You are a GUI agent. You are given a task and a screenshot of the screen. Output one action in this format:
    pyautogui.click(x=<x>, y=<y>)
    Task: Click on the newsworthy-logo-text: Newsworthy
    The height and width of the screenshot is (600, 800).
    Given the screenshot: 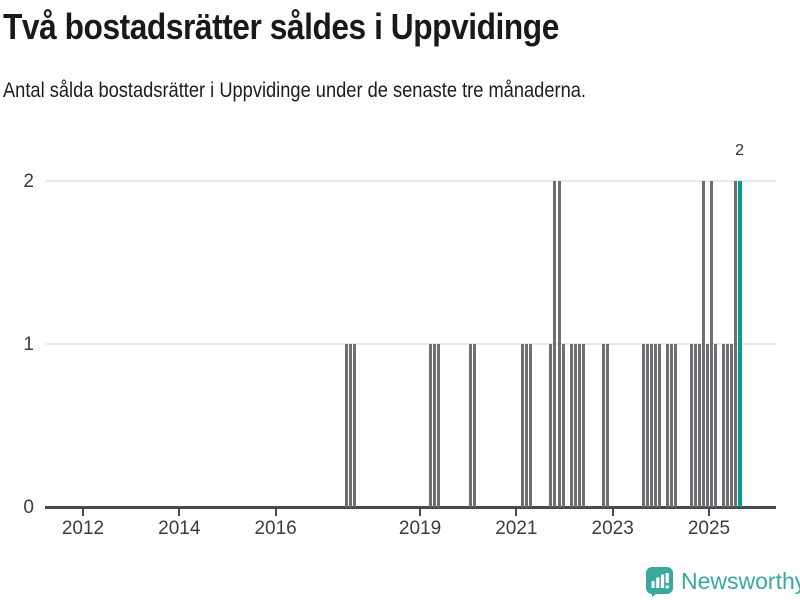 What is the action you would take?
    pyautogui.click(x=740, y=581)
    